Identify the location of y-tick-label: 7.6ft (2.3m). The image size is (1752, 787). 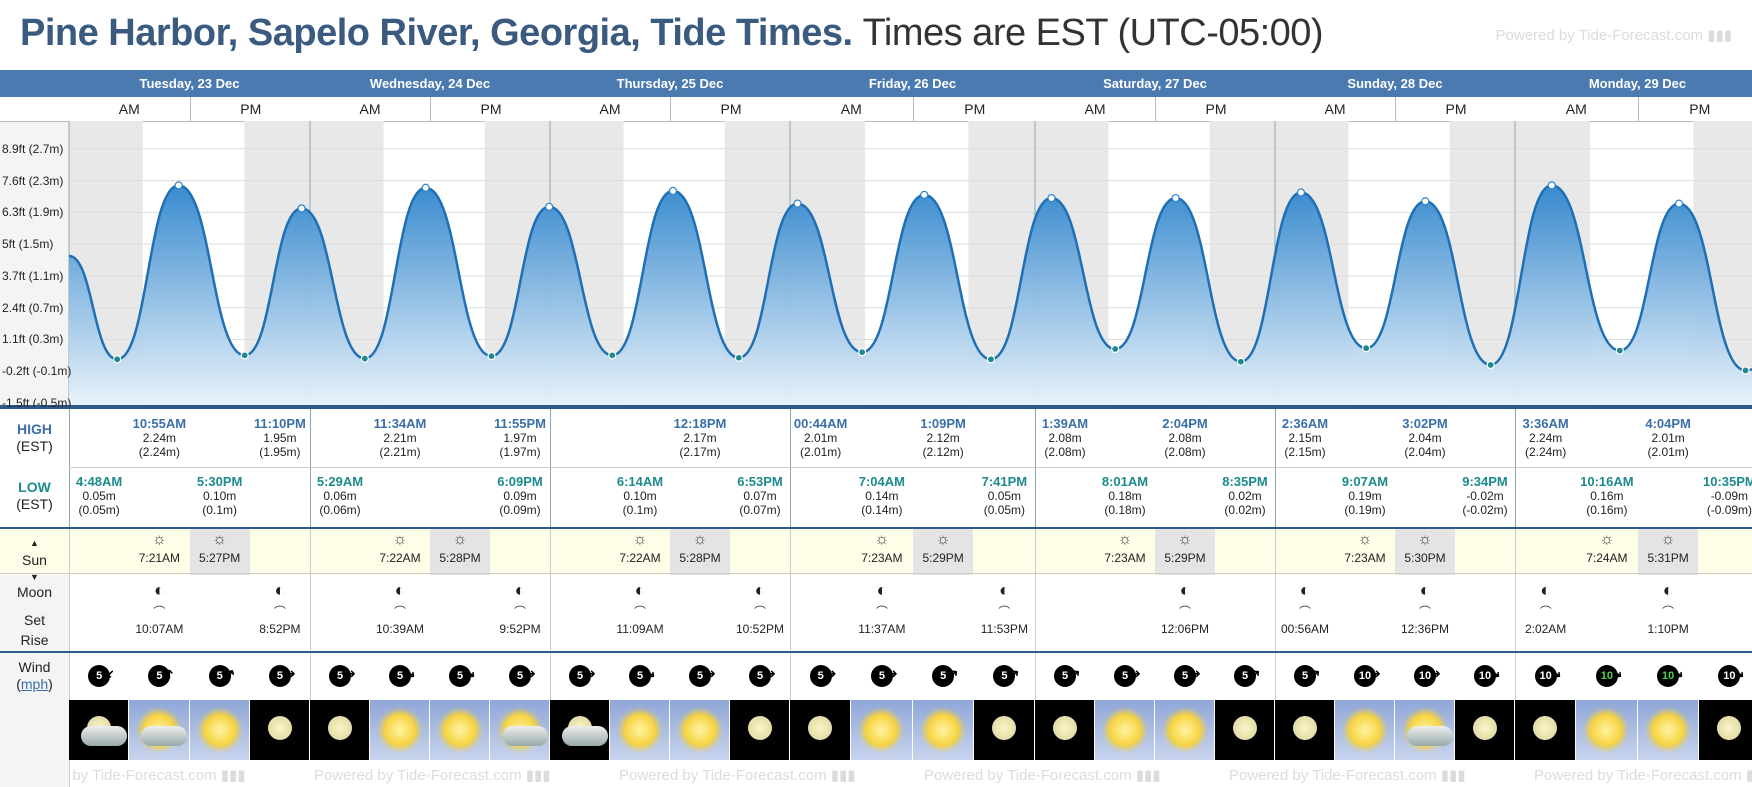
(33, 180).